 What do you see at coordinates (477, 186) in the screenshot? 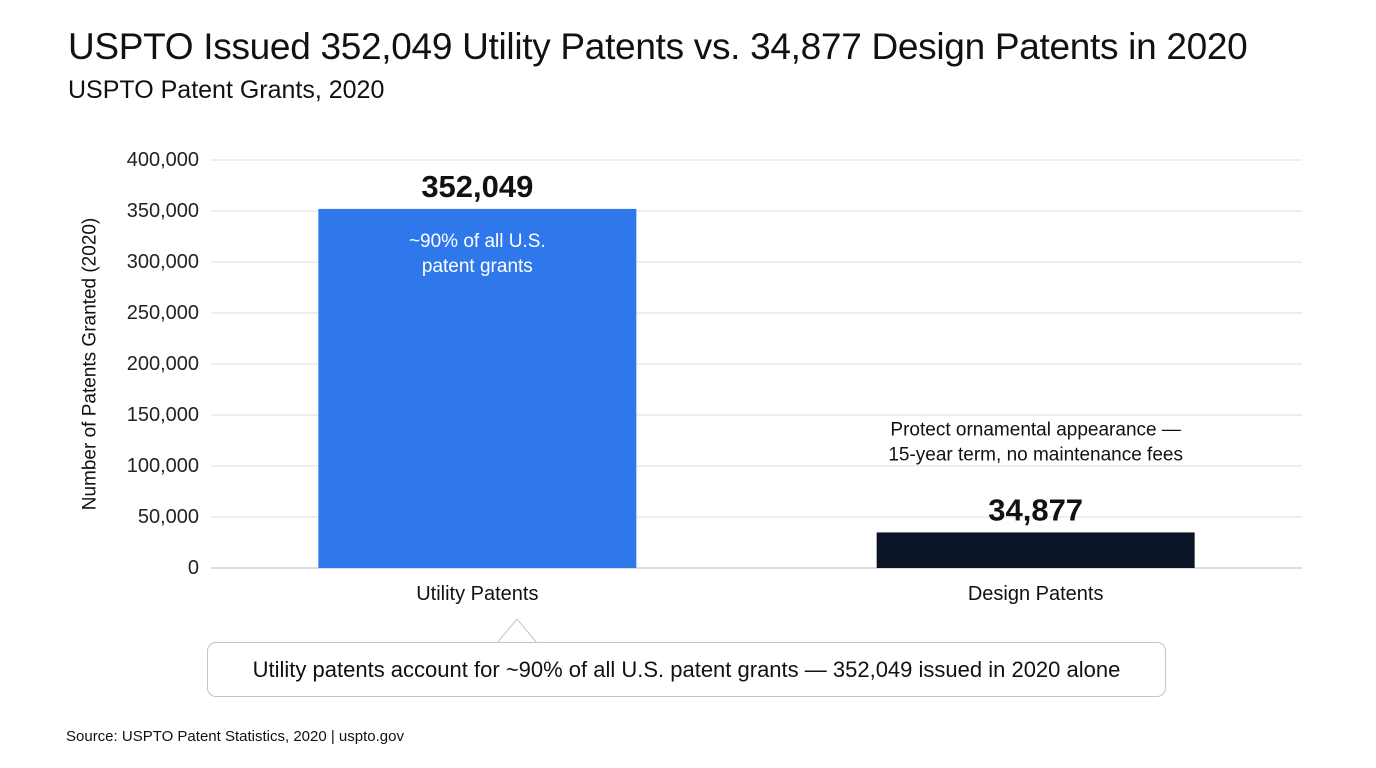
I see `data-label: 352,049` at bounding box center [477, 186].